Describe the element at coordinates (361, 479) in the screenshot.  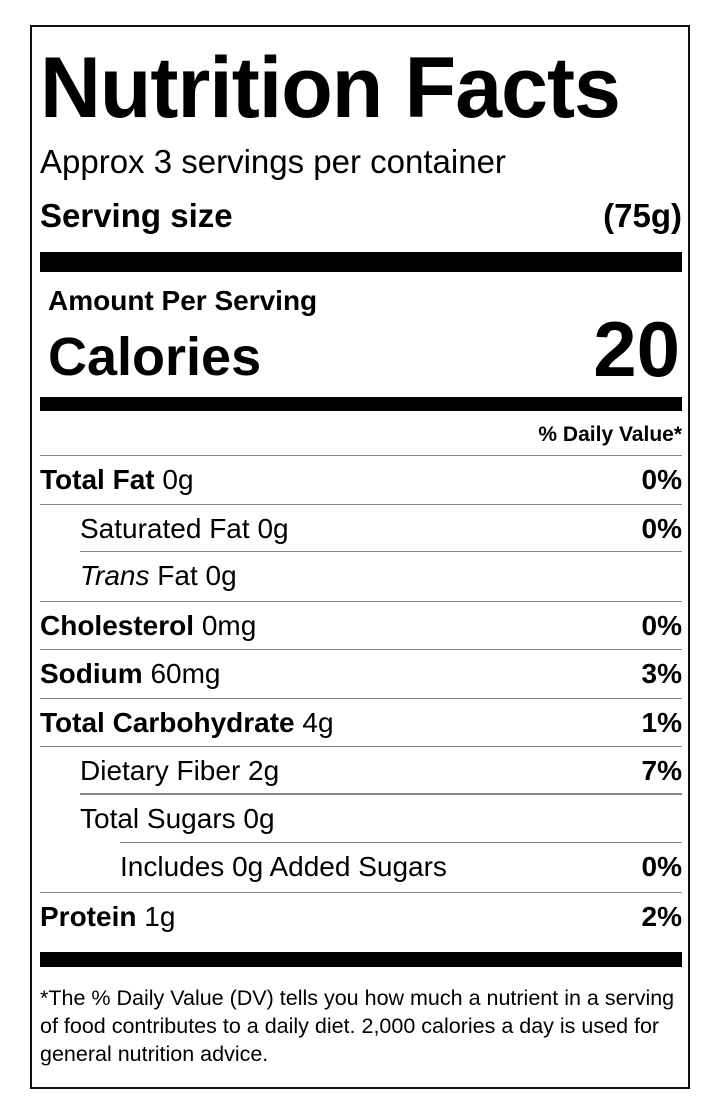
I see `nutrient-row: Total Fat 0g 0%` at that location.